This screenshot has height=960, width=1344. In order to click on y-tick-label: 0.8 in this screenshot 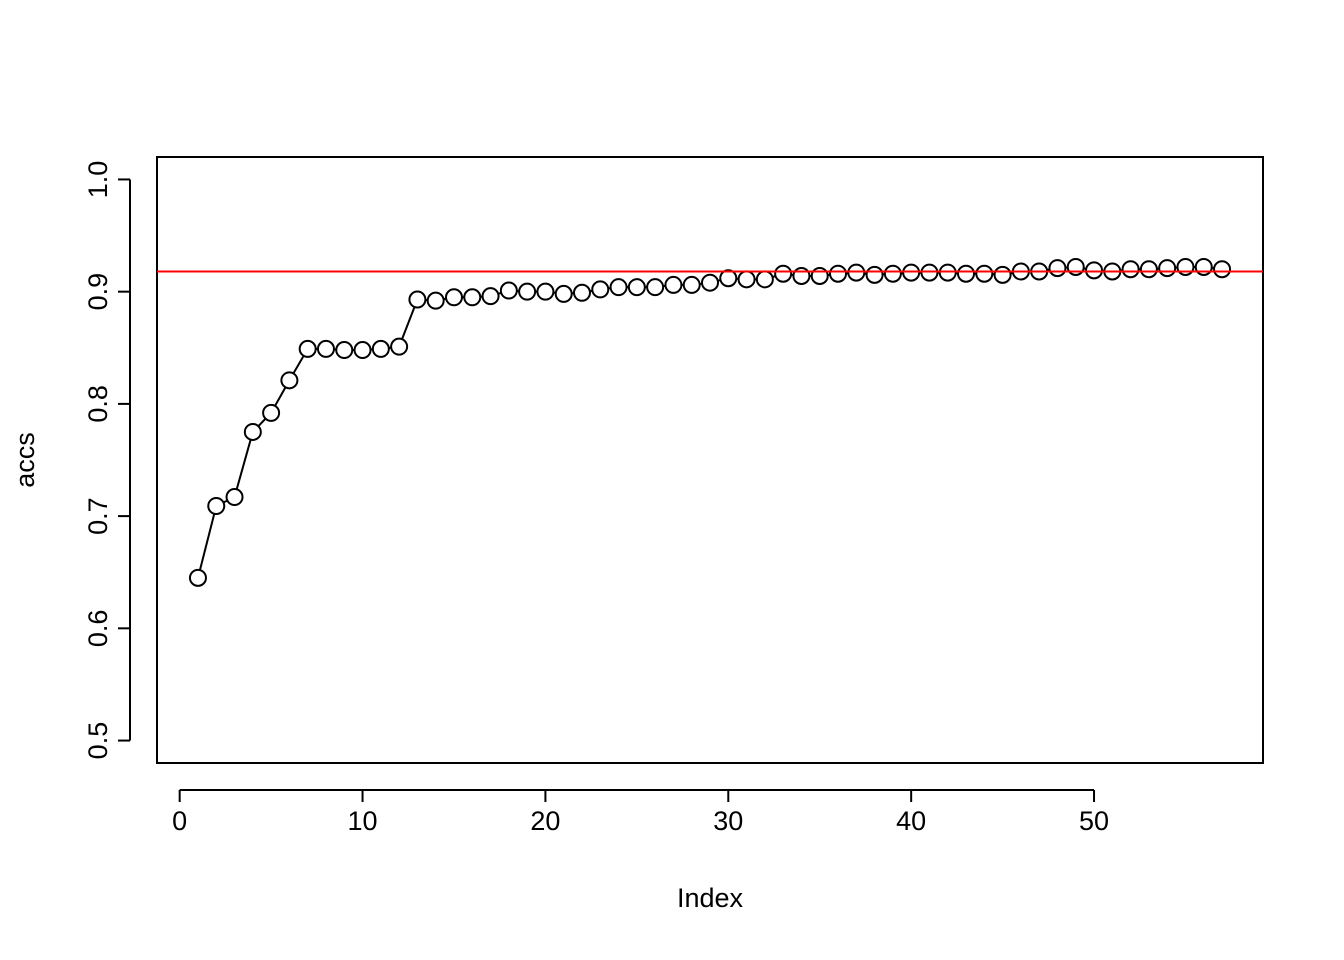, I will do `click(98, 404)`.